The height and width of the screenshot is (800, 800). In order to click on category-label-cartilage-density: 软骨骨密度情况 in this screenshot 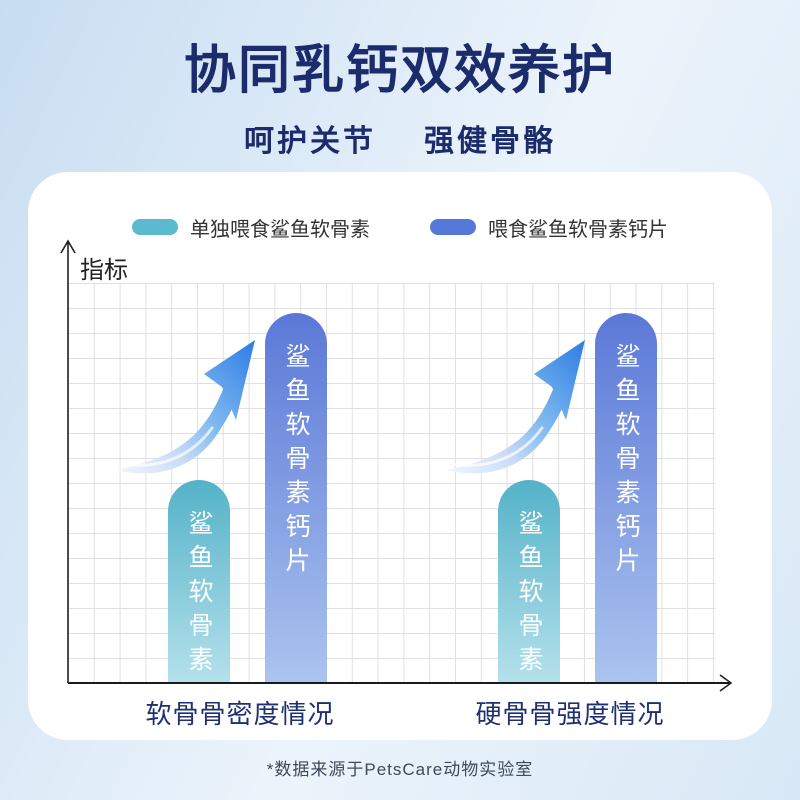, I will do `click(240, 714)`.